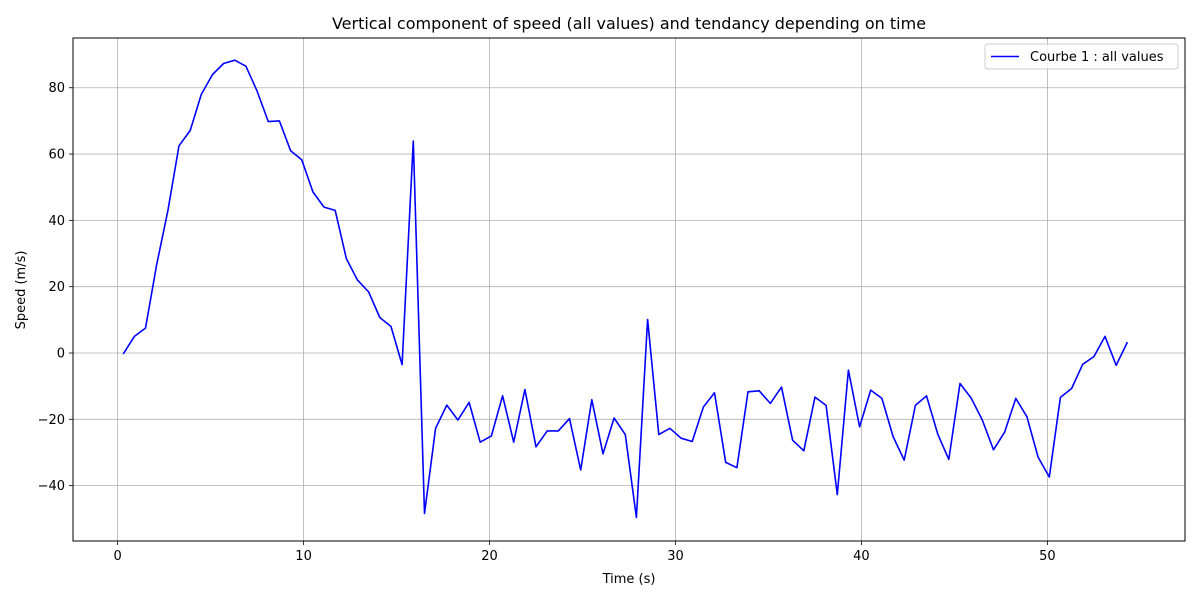  What do you see at coordinates (61, 353) in the screenshot?
I see `y-tick-label: 0` at bounding box center [61, 353].